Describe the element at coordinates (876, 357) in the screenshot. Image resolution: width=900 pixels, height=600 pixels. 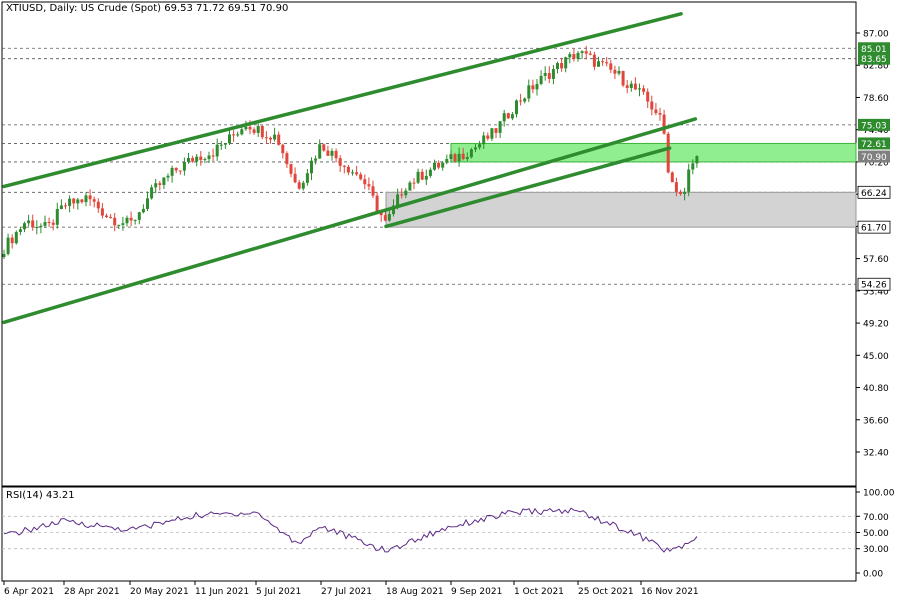
I see `price-axis-label: 45.00` at that location.